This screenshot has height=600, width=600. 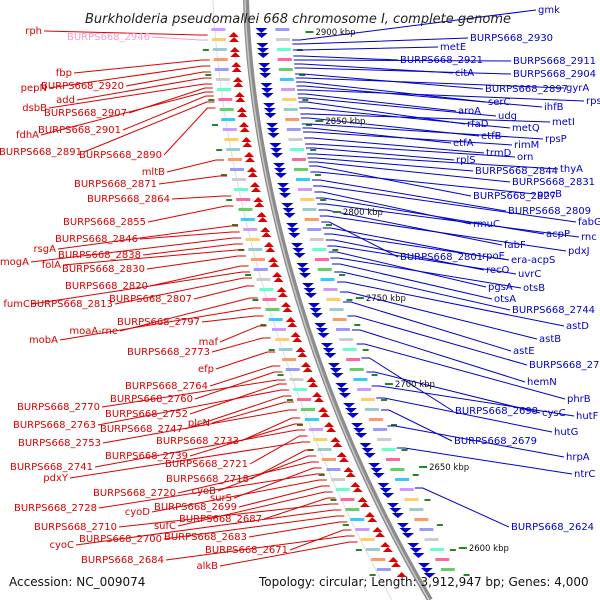 What do you see at coordinates (441, 60) in the screenshot?
I see `forward-gene-label: BURPS668_2921` at bounding box center [441, 60].